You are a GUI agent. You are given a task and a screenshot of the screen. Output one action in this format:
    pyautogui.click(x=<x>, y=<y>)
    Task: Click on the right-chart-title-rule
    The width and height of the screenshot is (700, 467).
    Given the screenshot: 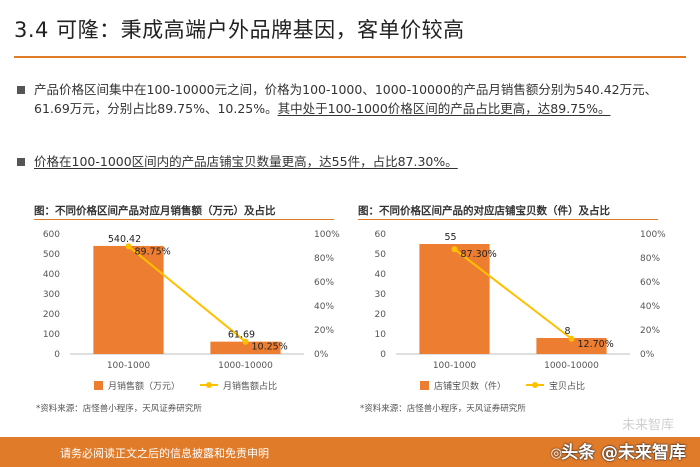 What is the action you would take?
    pyautogui.click(x=508, y=219)
    